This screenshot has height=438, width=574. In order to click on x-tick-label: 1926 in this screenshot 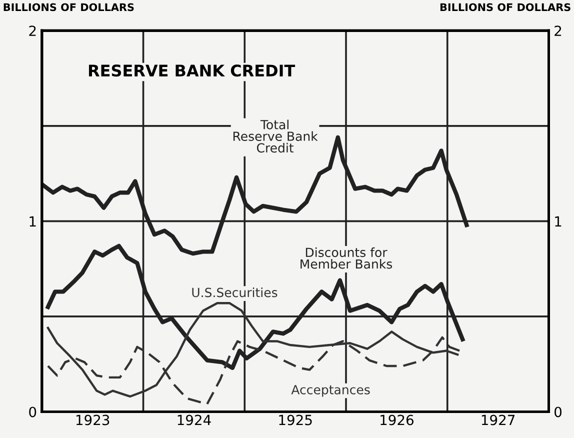, I will do `click(397, 420)`.